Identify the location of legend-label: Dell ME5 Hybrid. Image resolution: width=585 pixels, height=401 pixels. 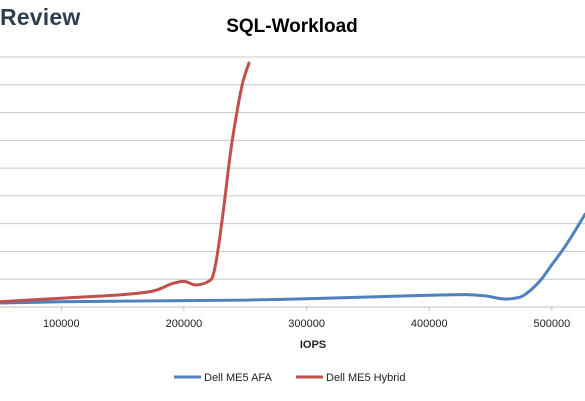
(365, 378).